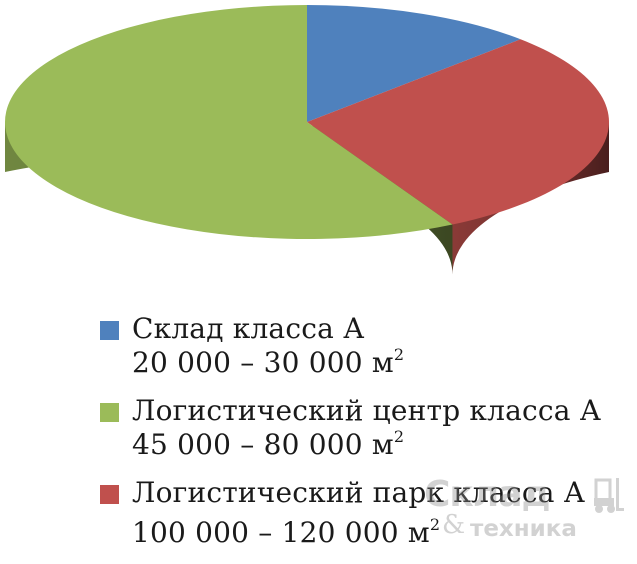  Describe the element at coordinates (487, 494) in the screenshot. I see `watermark-text: Склад` at that location.